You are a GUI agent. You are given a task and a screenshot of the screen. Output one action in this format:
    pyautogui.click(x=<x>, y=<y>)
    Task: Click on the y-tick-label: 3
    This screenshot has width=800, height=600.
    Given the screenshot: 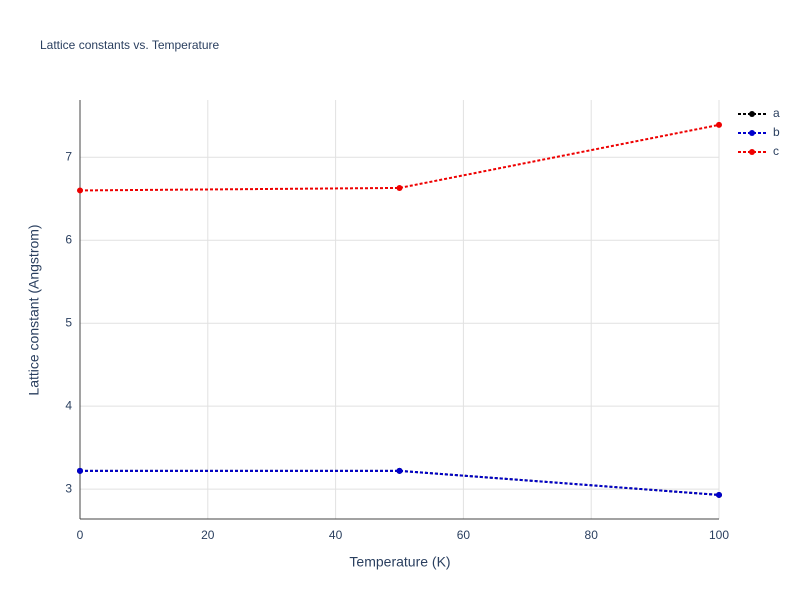 What is the action you would take?
    pyautogui.click(x=68, y=488)
    